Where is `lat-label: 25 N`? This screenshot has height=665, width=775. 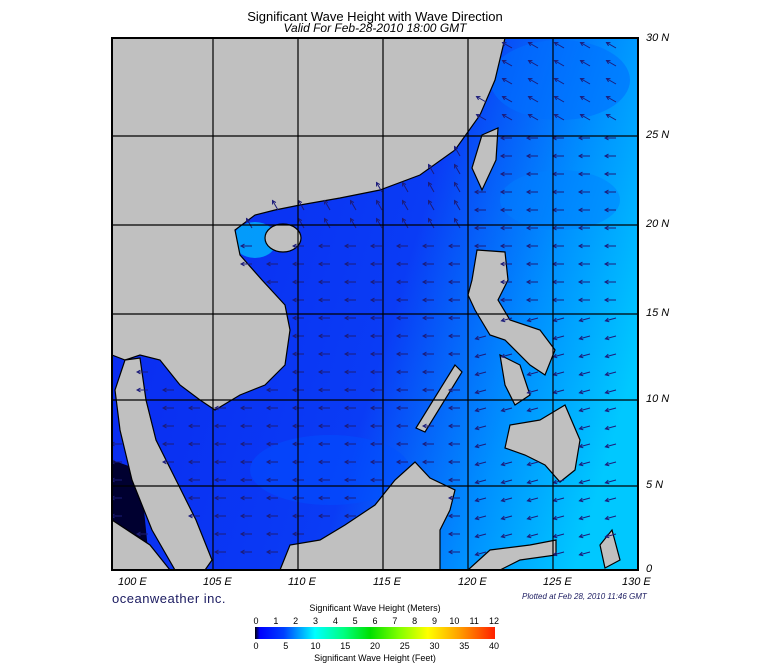
lat-label: 25 N is located at coordinates (658, 135).